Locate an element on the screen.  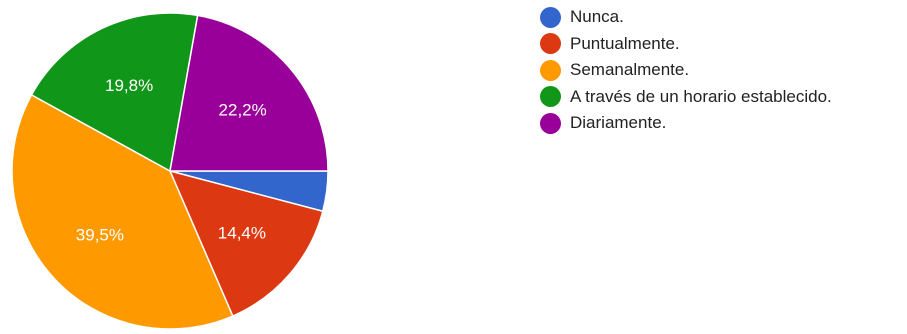
legend-label-4: Diariamente. is located at coordinates (618, 123).